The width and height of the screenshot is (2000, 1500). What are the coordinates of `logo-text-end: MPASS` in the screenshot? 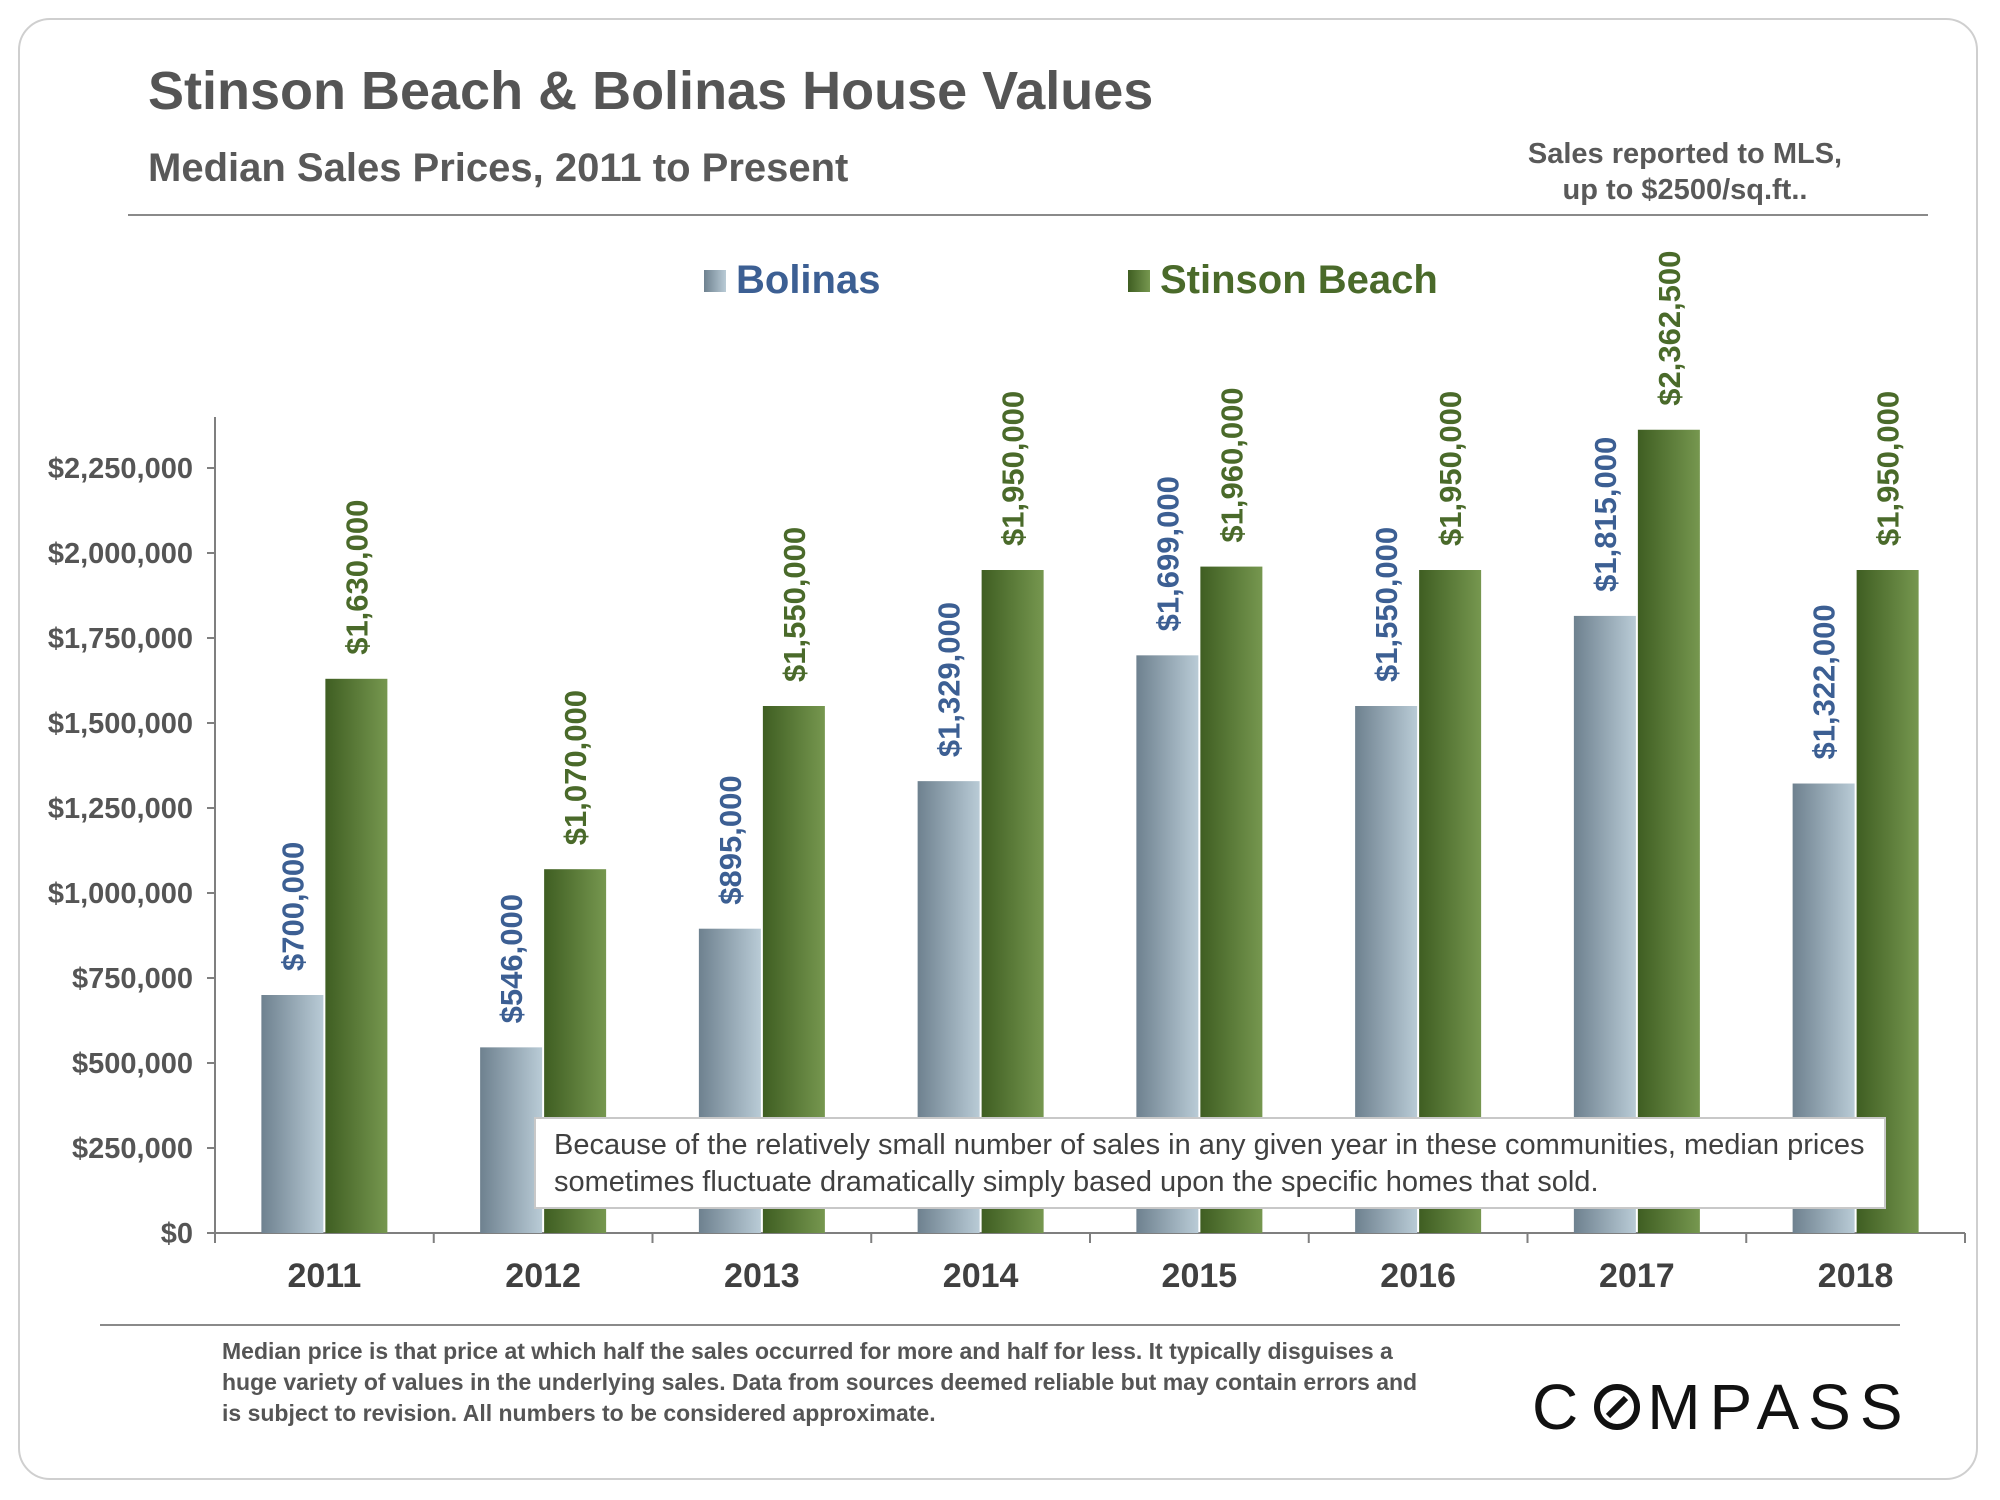 It's located at (1779, 1407).